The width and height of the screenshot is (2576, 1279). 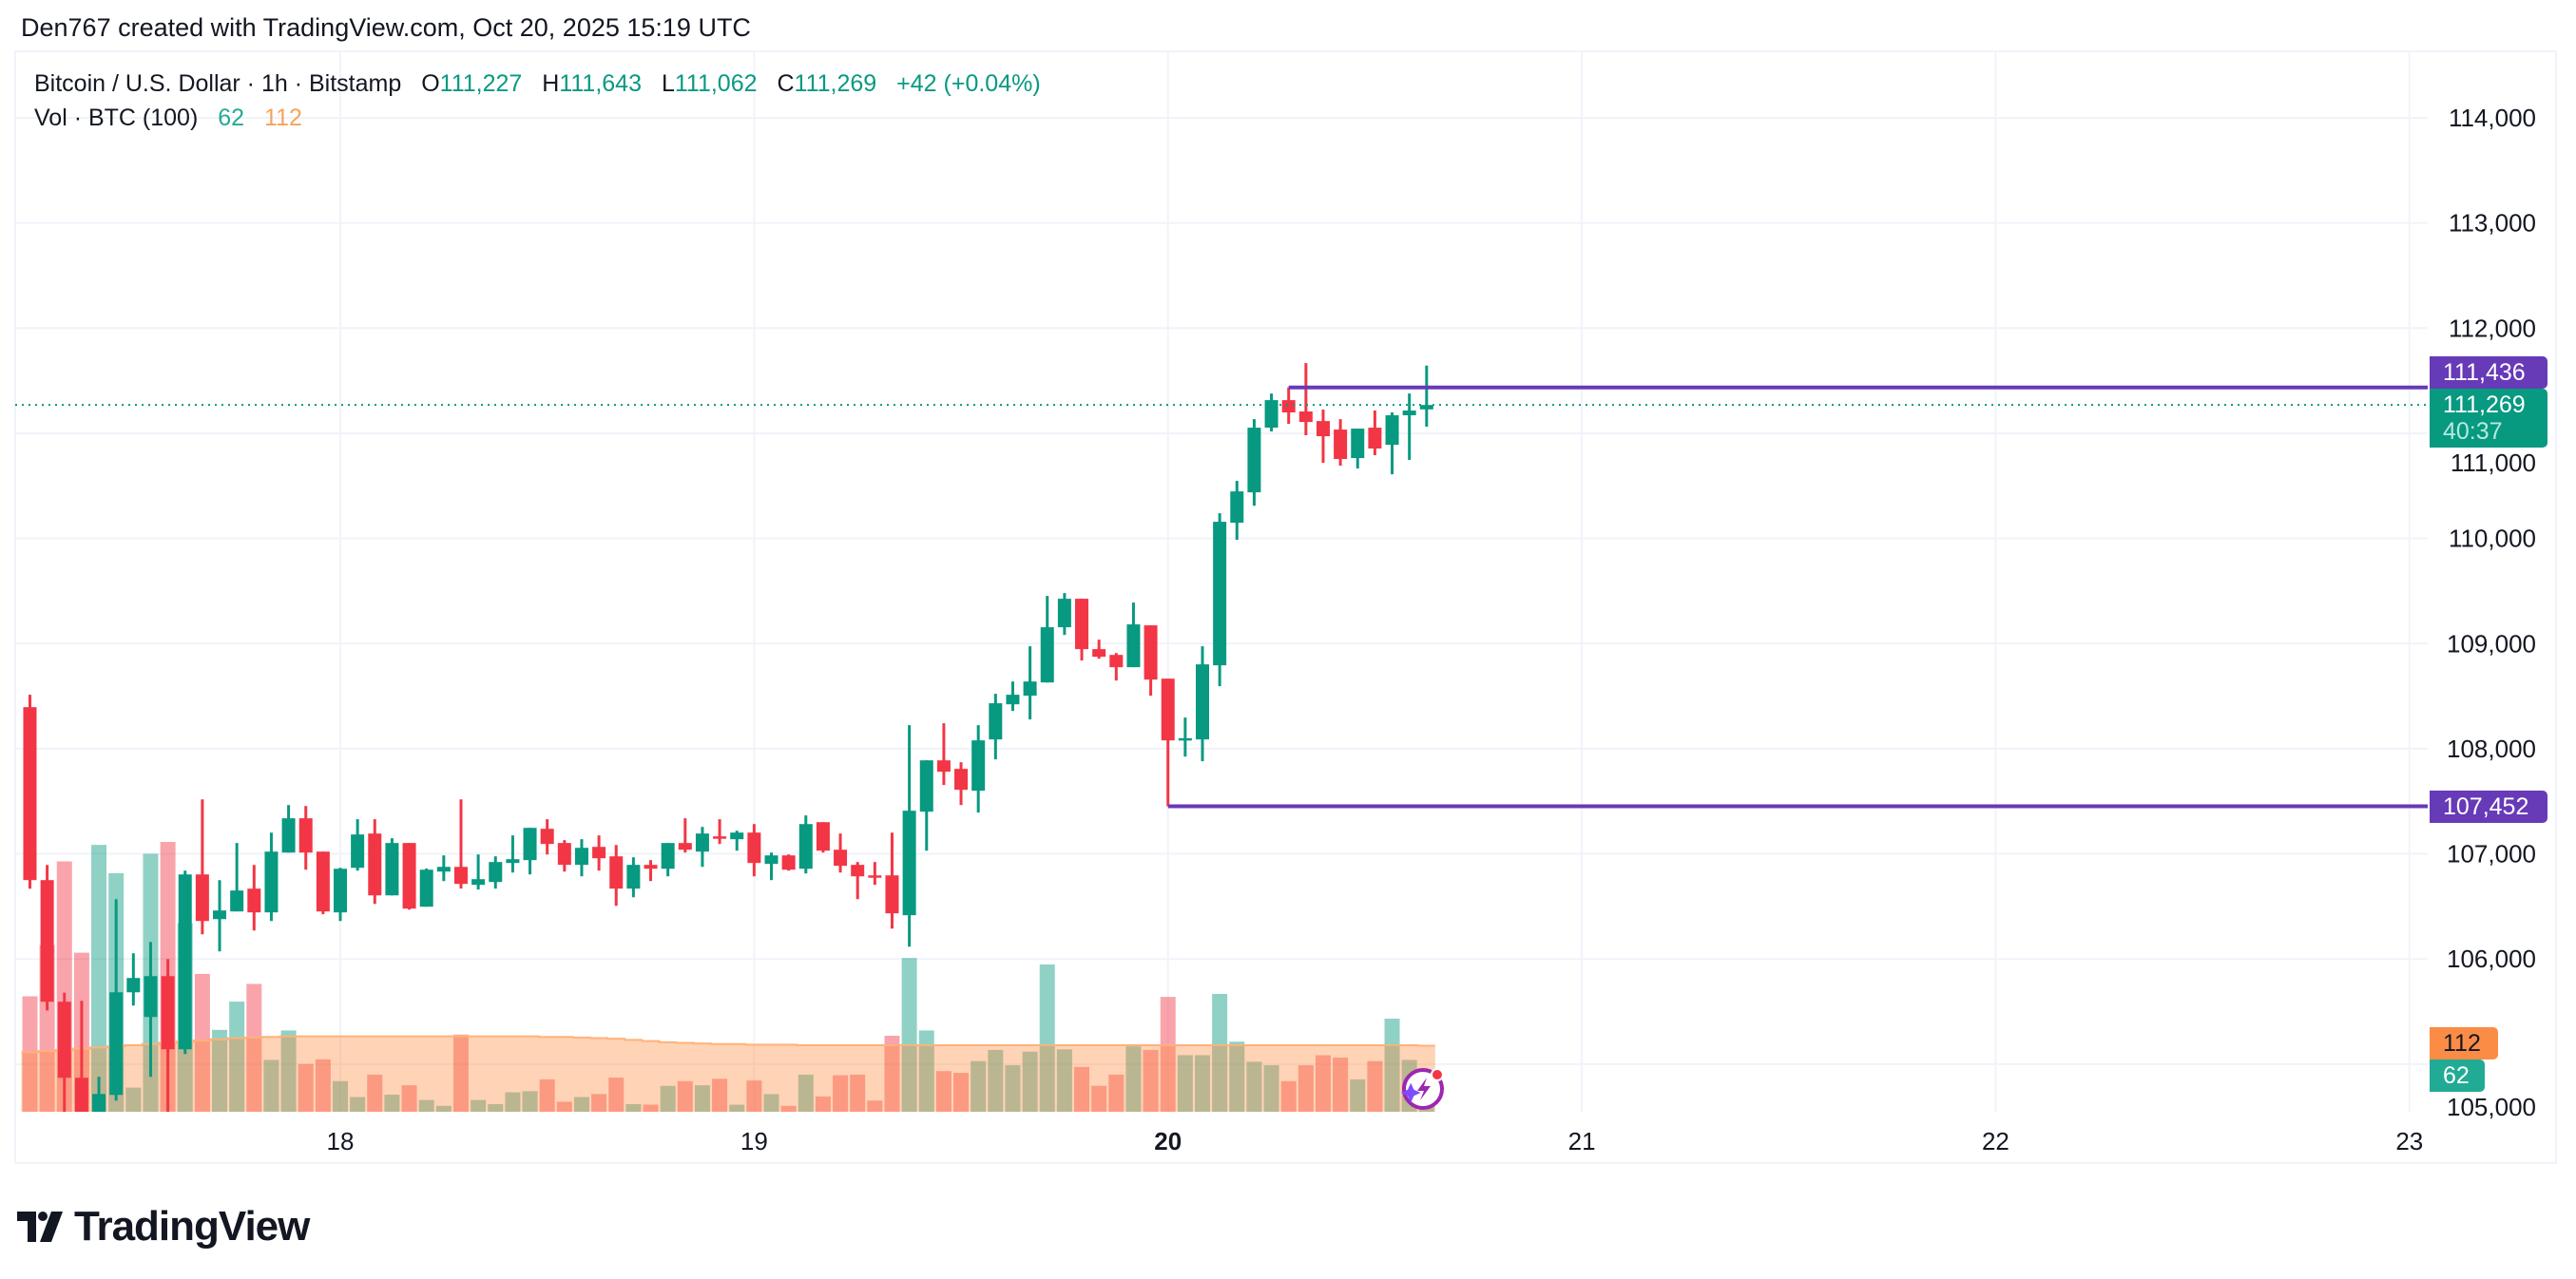 What do you see at coordinates (2491, 749) in the screenshot?
I see `price-tick-label: 108,000` at bounding box center [2491, 749].